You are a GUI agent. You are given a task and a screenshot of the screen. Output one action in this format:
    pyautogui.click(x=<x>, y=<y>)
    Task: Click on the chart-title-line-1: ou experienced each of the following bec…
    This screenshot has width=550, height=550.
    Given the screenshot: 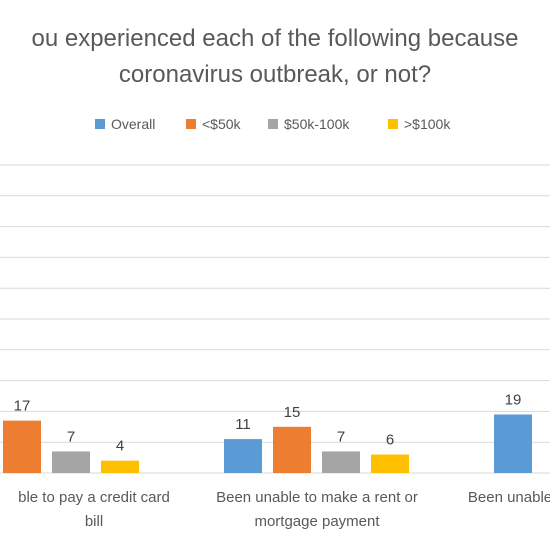 What is the action you would take?
    pyautogui.click(x=275, y=38)
    